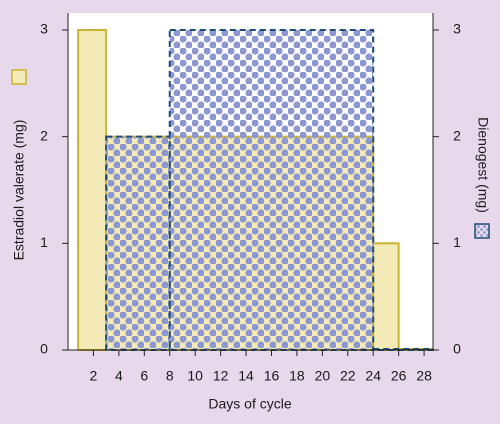  I want to click on x-axis-label: Days of cycle, so click(249, 404).